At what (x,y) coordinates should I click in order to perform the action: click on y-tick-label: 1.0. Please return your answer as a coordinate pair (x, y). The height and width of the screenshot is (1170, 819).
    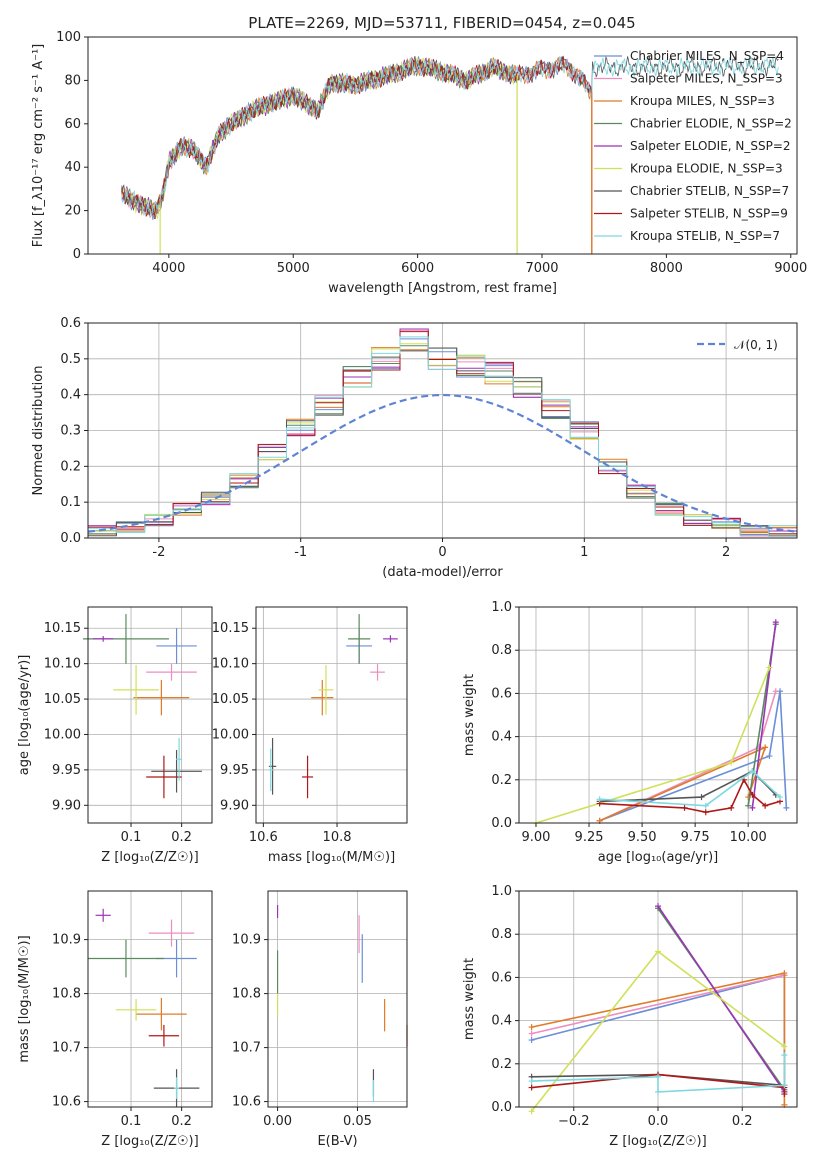
    Looking at the image, I should click on (501, 607).